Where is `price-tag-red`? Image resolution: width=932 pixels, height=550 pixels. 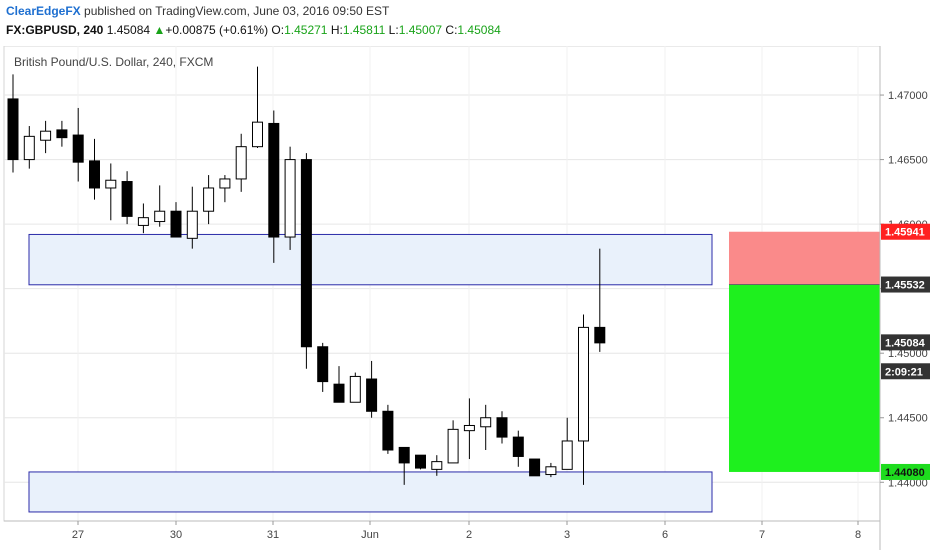 price-tag-red is located at coordinates (905, 231).